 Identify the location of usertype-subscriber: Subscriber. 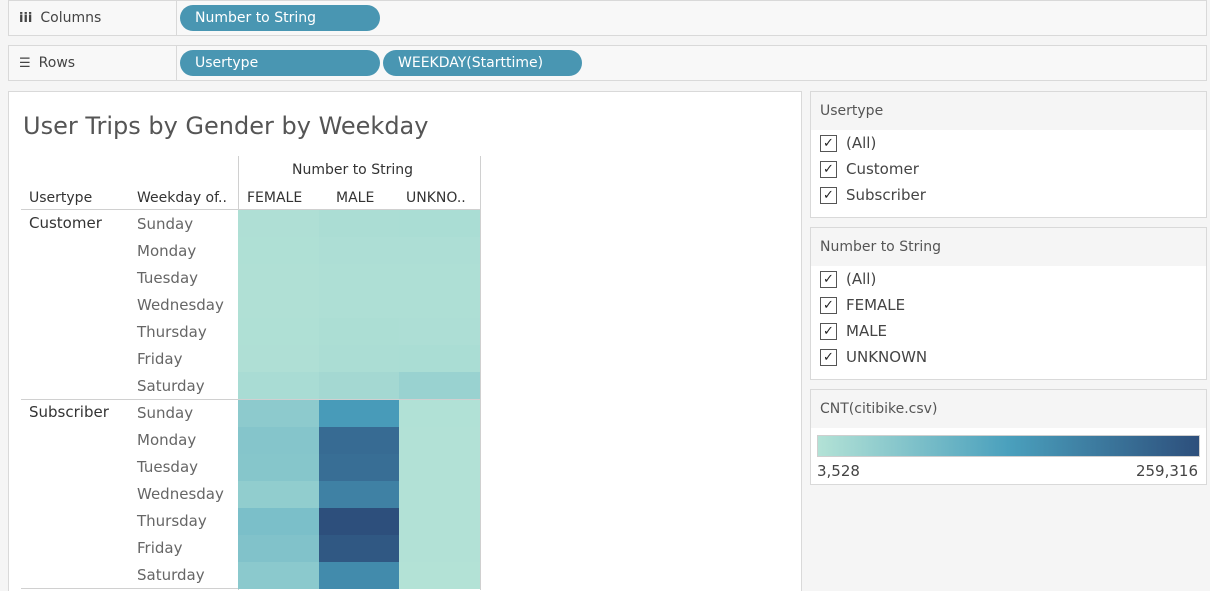
(69, 412).